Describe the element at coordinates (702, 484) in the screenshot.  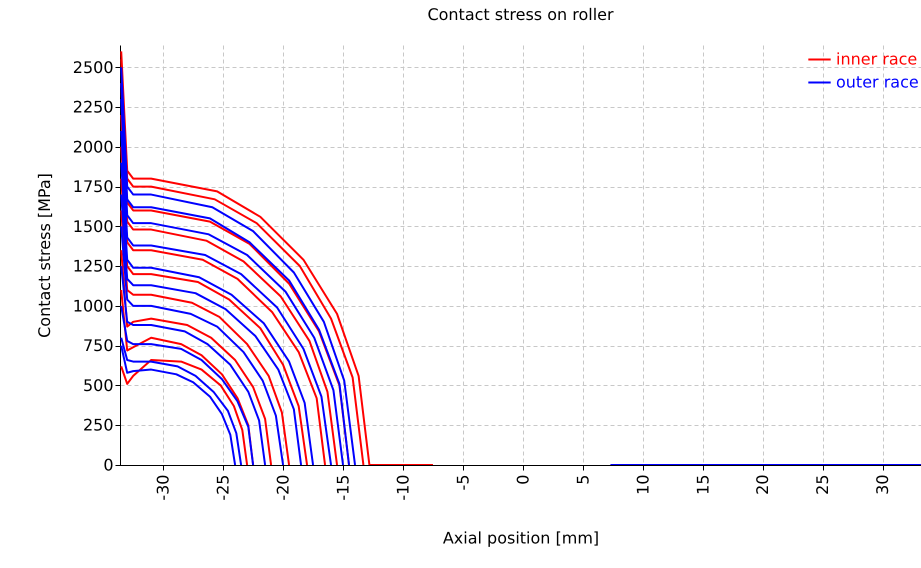
I see `x-tick-label: 15` at that location.